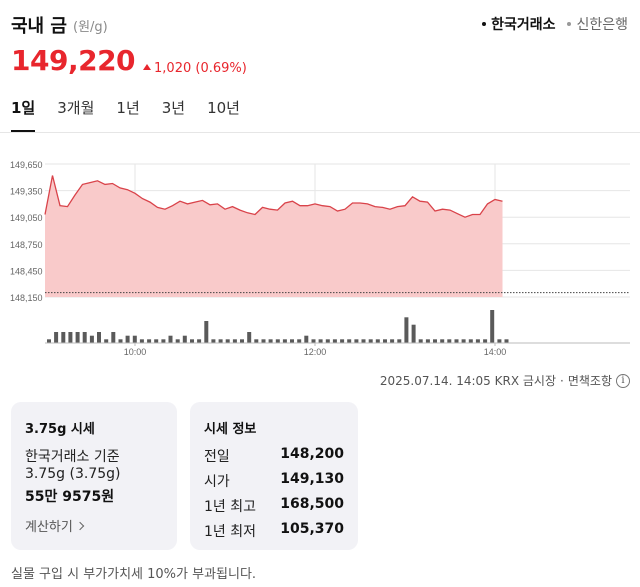 The height and width of the screenshot is (587, 640). Describe the element at coordinates (312, 454) in the screenshot. I see `info-value: 148,200` at that location.